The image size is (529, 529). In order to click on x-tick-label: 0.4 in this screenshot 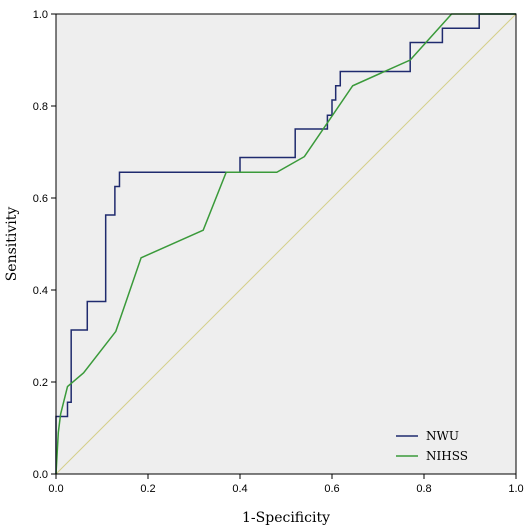, I will do `click(239, 489)`.